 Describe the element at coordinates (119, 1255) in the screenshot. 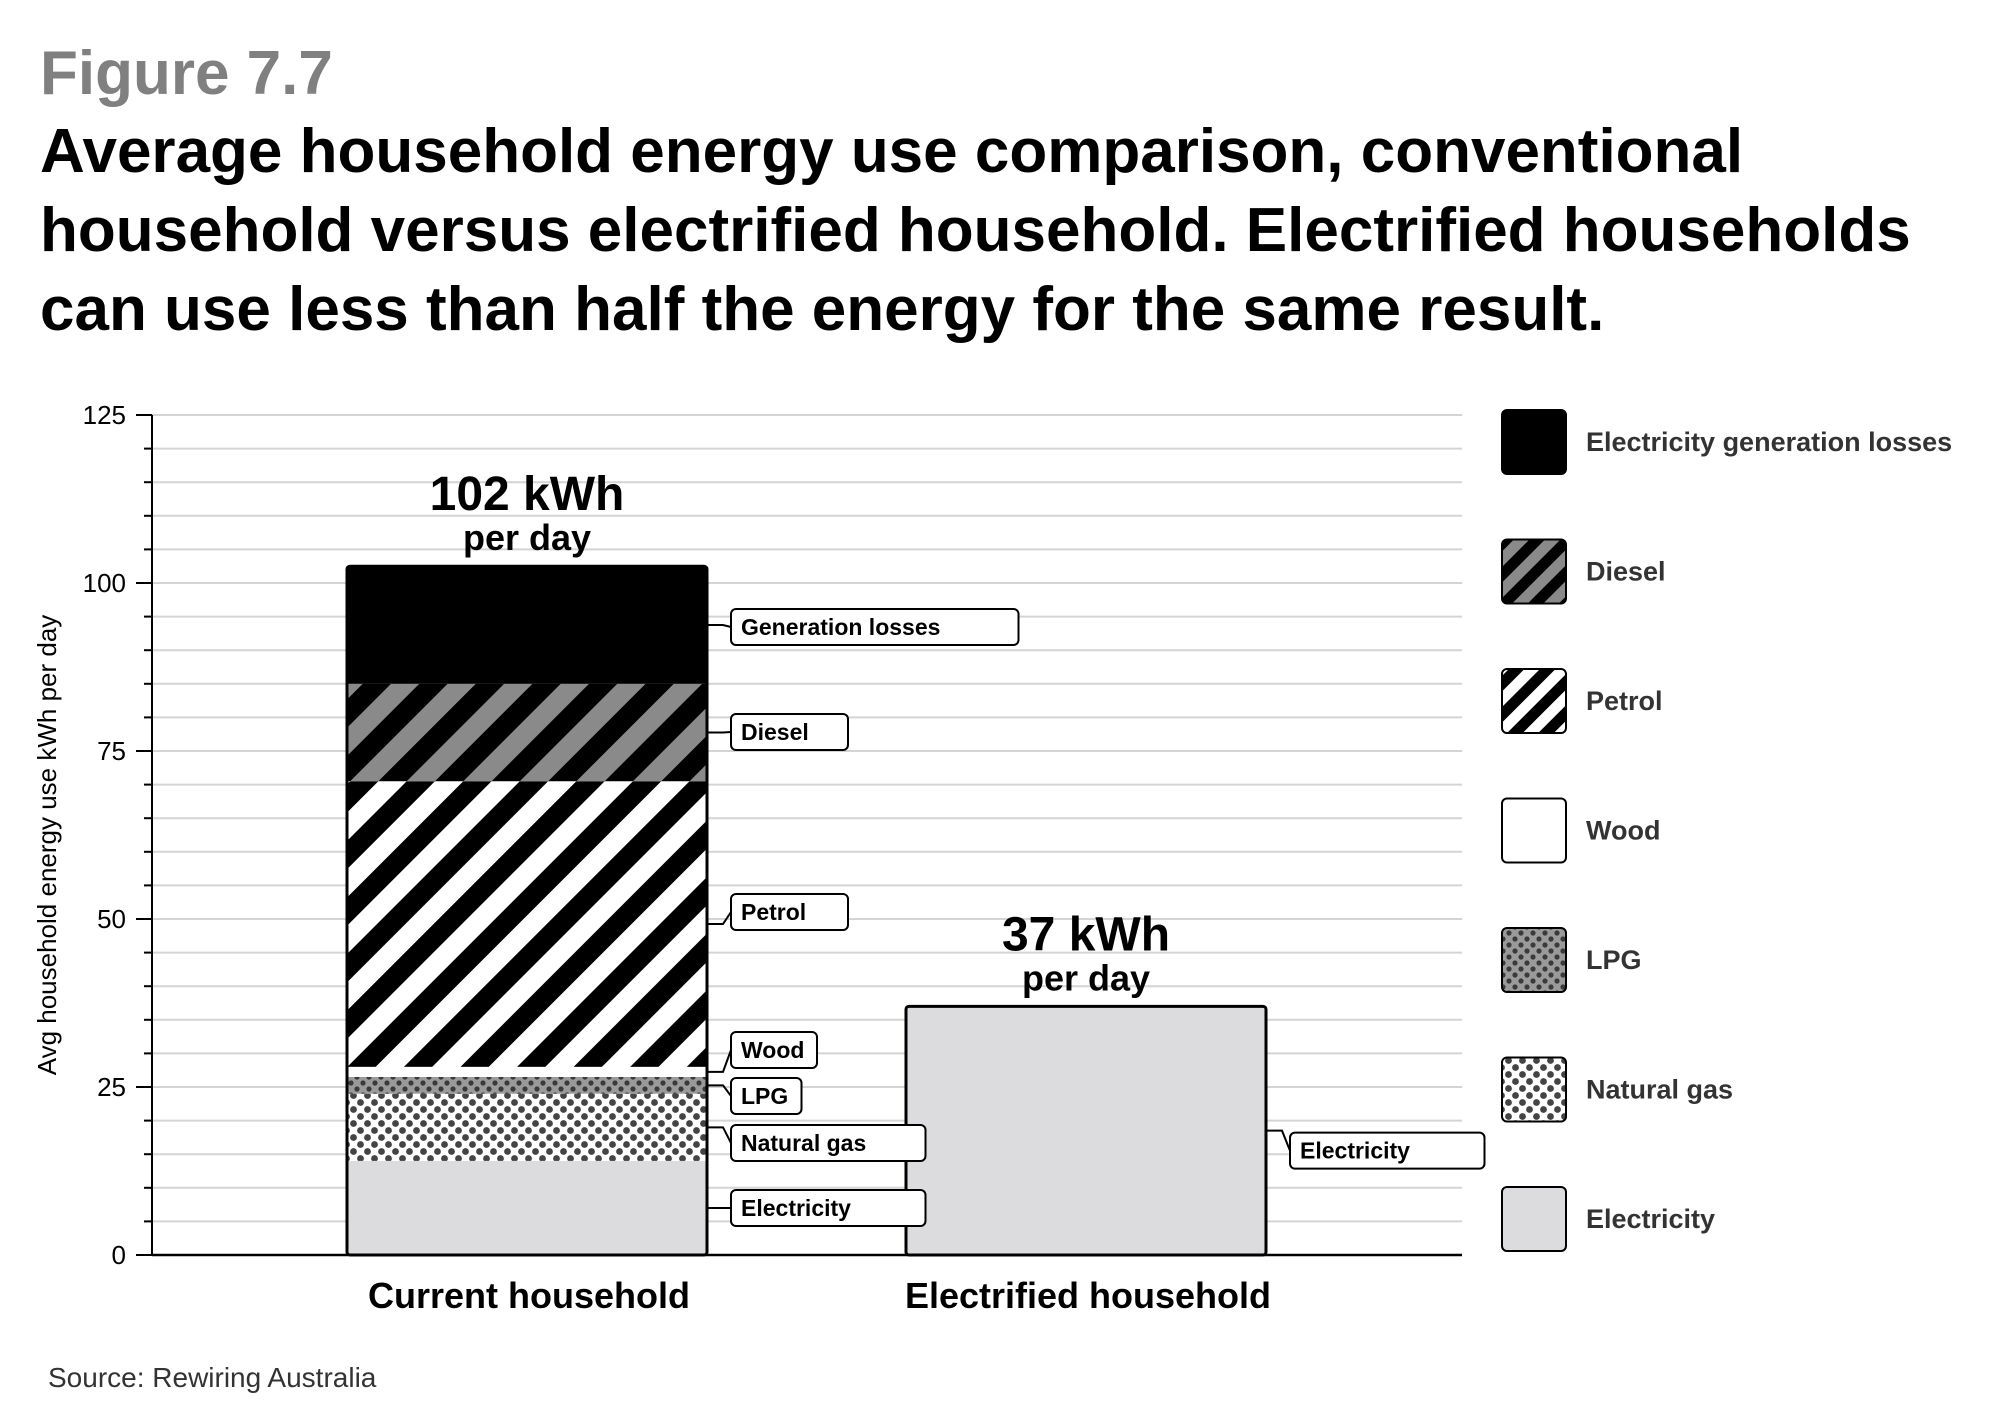

I see `y-tick-label: 0` at that location.